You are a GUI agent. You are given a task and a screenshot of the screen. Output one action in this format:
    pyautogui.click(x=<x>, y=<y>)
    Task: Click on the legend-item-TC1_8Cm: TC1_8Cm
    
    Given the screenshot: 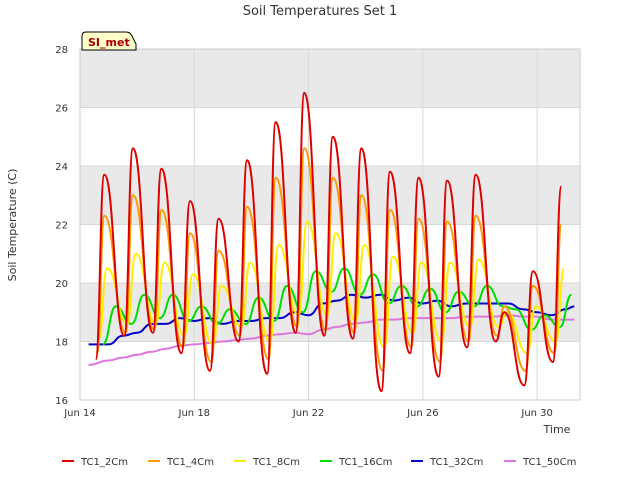 What is the action you would take?
    pyautogui.click(x=267, y=462)
    